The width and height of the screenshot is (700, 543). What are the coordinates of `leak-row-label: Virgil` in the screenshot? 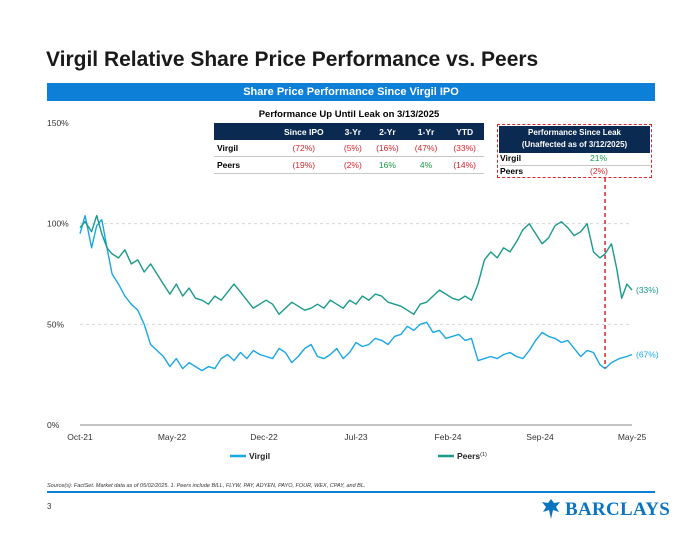 It's located at (511, 158).